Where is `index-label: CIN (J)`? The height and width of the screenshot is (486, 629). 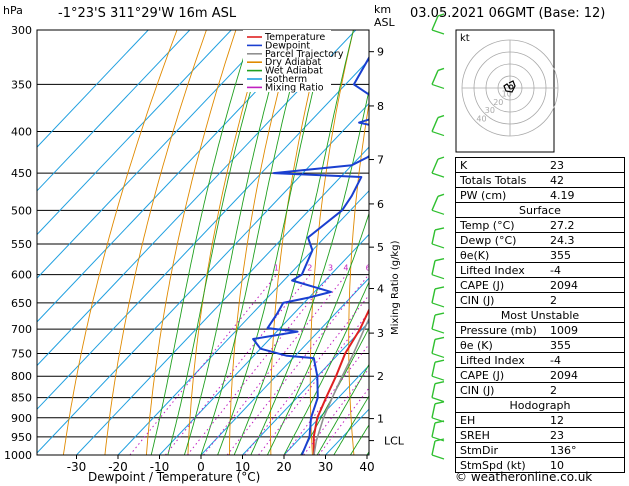 index-label: CIN (J) is located at coordinates (500, 390).